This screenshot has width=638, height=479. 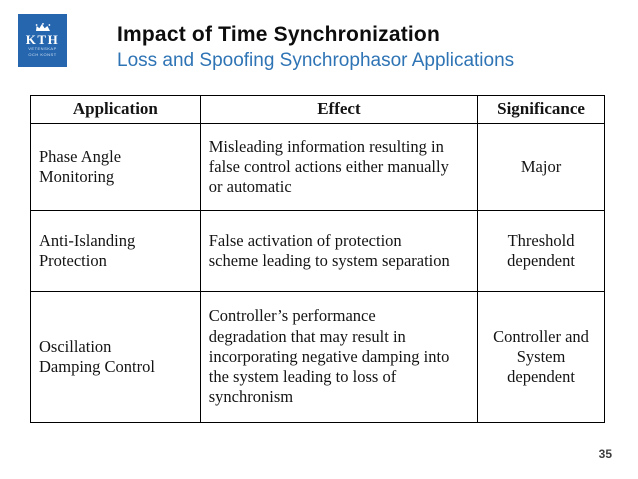 I want to click on crown-icon, so click(x=42, y=27).